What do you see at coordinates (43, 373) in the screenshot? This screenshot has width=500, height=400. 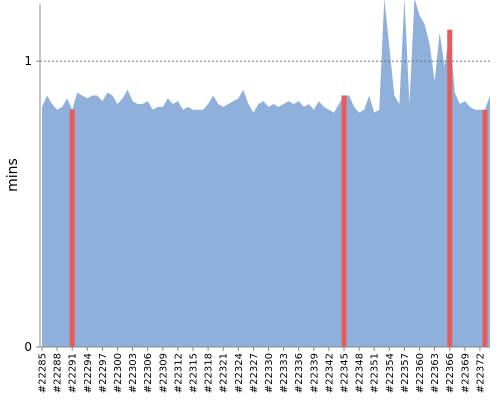 I see `x-tick-label: #22285` at bounding box center [43, 373].